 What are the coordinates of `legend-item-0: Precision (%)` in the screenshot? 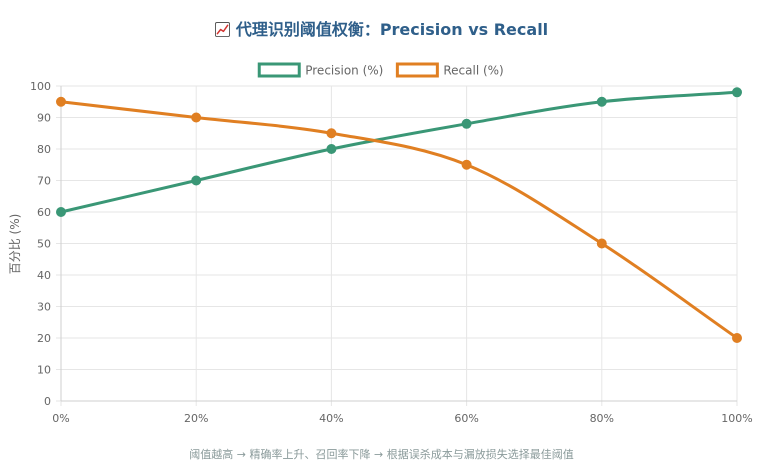 It's located at (320, 70).